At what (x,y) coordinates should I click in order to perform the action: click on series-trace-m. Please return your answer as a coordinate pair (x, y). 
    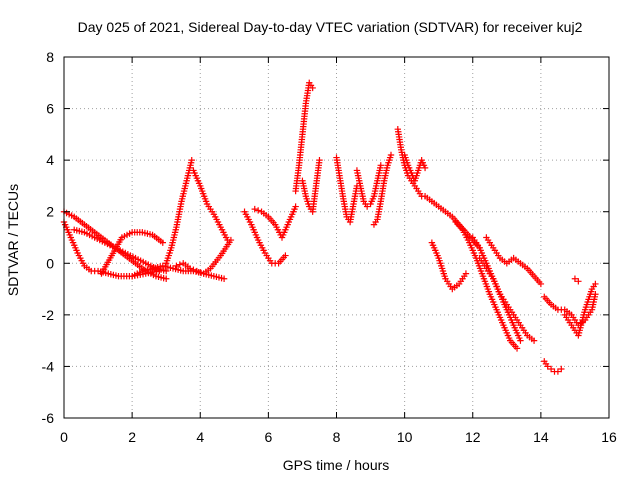
    Looking at the image, I should click on (347, 190).